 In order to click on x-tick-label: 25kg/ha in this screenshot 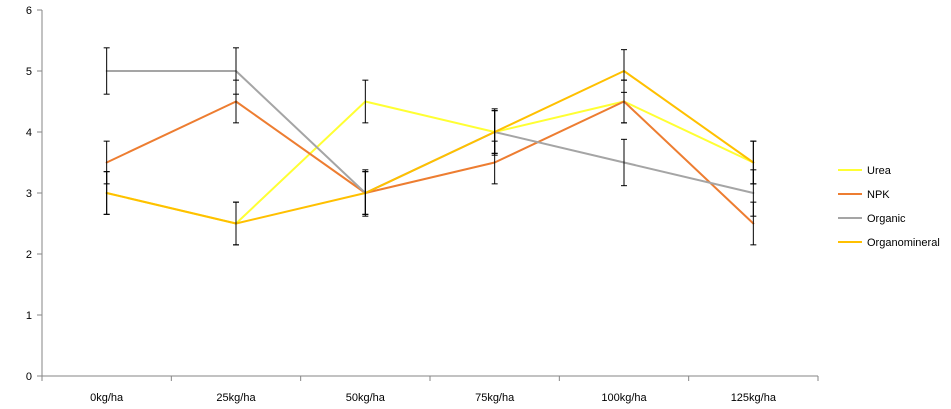, I will do `click(236, 398)`.